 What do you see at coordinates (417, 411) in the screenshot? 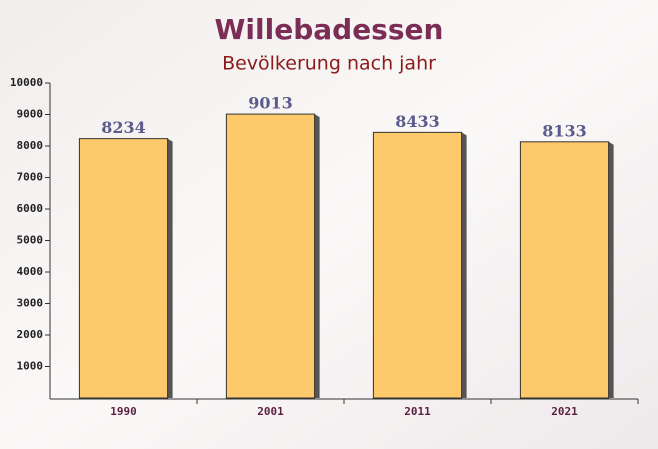
I see `x-tick-label: 2011` at bounding box center [417, 411].